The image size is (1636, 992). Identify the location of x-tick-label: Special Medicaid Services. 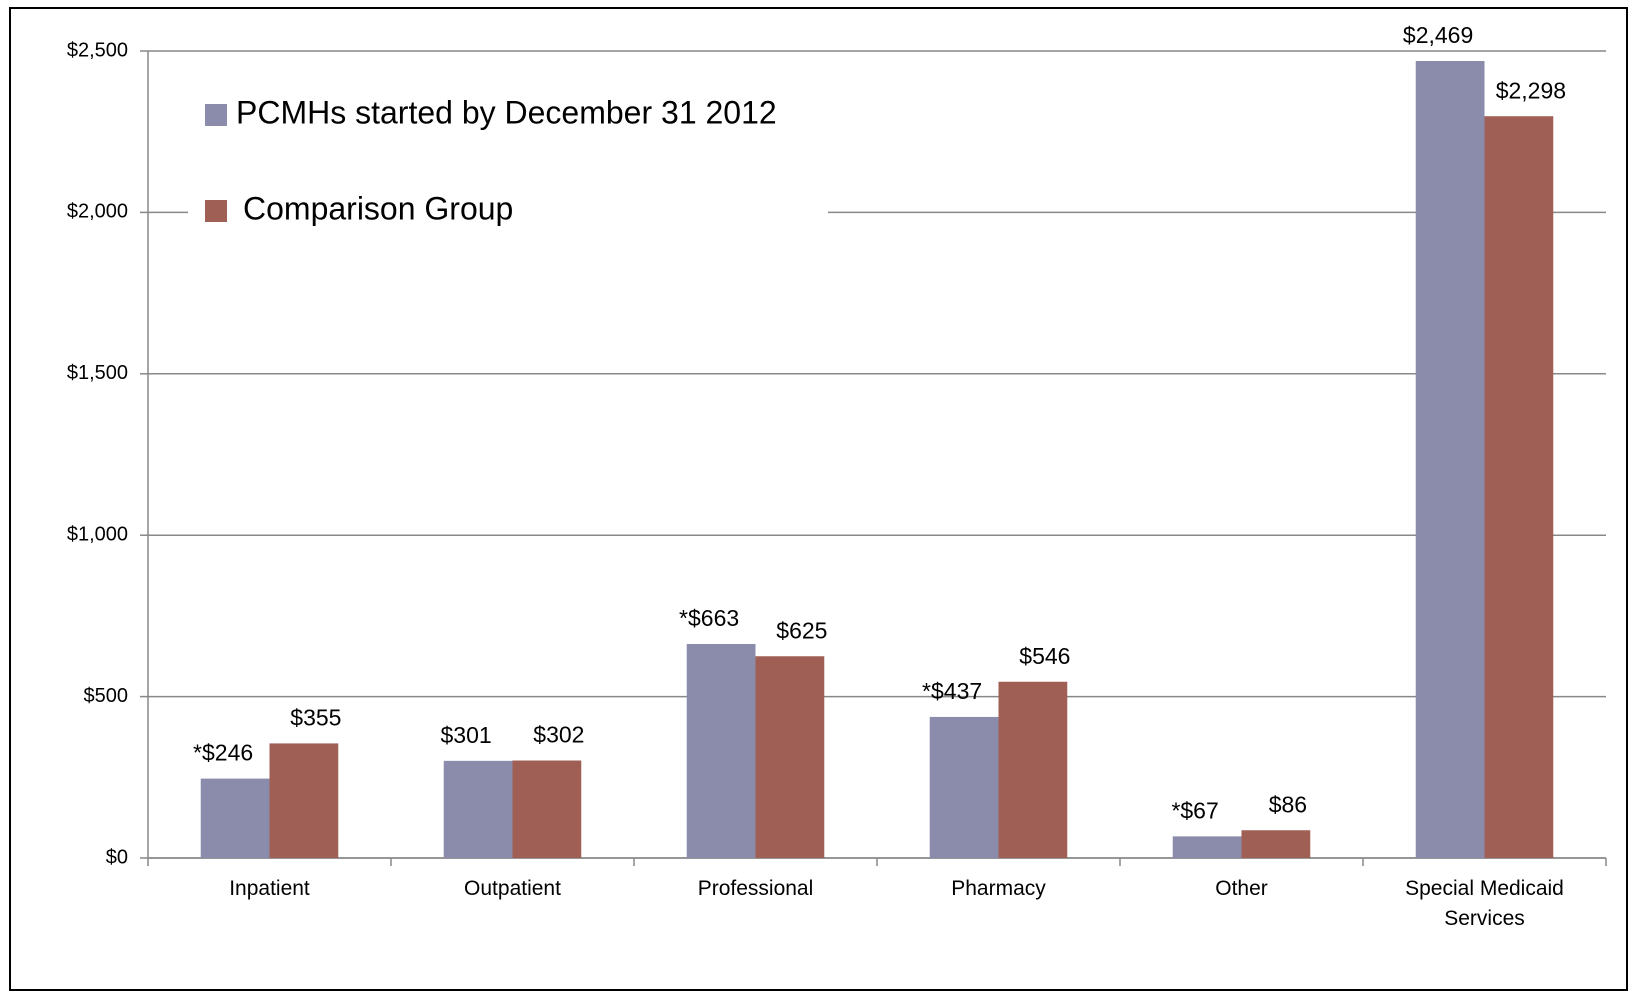
(1484, 903).